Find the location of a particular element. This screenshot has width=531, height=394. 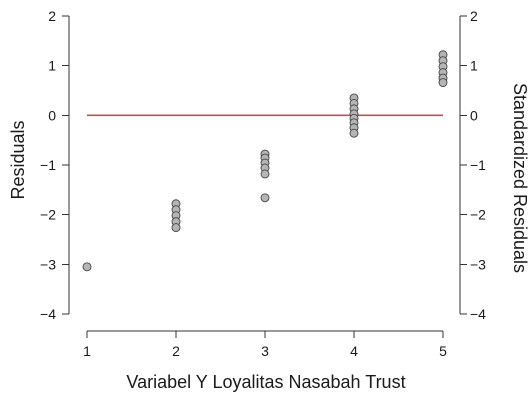

x-axis-title: Variabel Y Loyalitas Nasabah Trust is located at coordinates (265, 382).